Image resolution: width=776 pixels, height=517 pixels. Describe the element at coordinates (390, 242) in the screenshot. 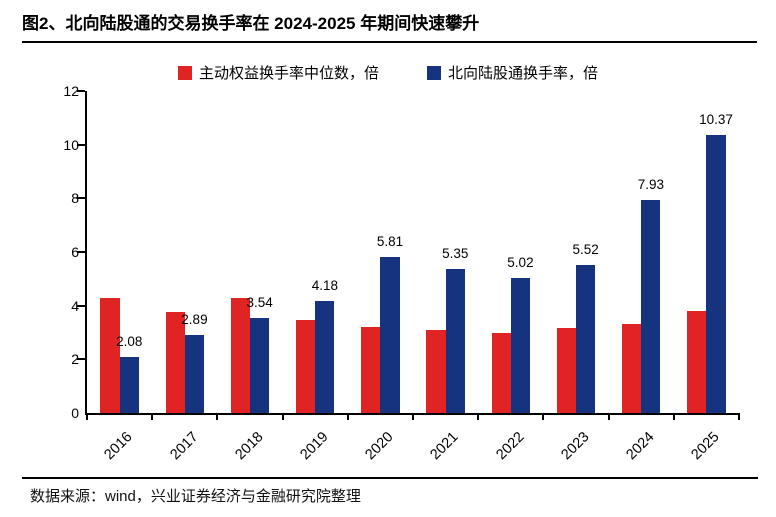

I see `bar-value-label: 5.81` at that location.